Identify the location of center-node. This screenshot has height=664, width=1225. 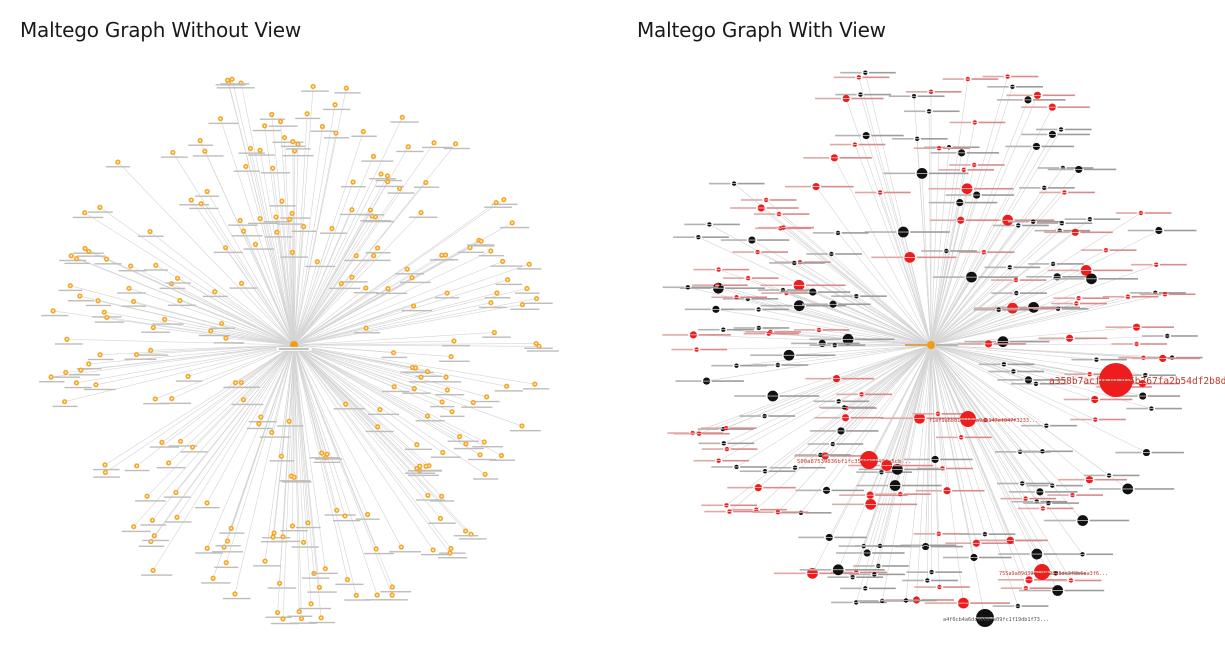
(931, 345).